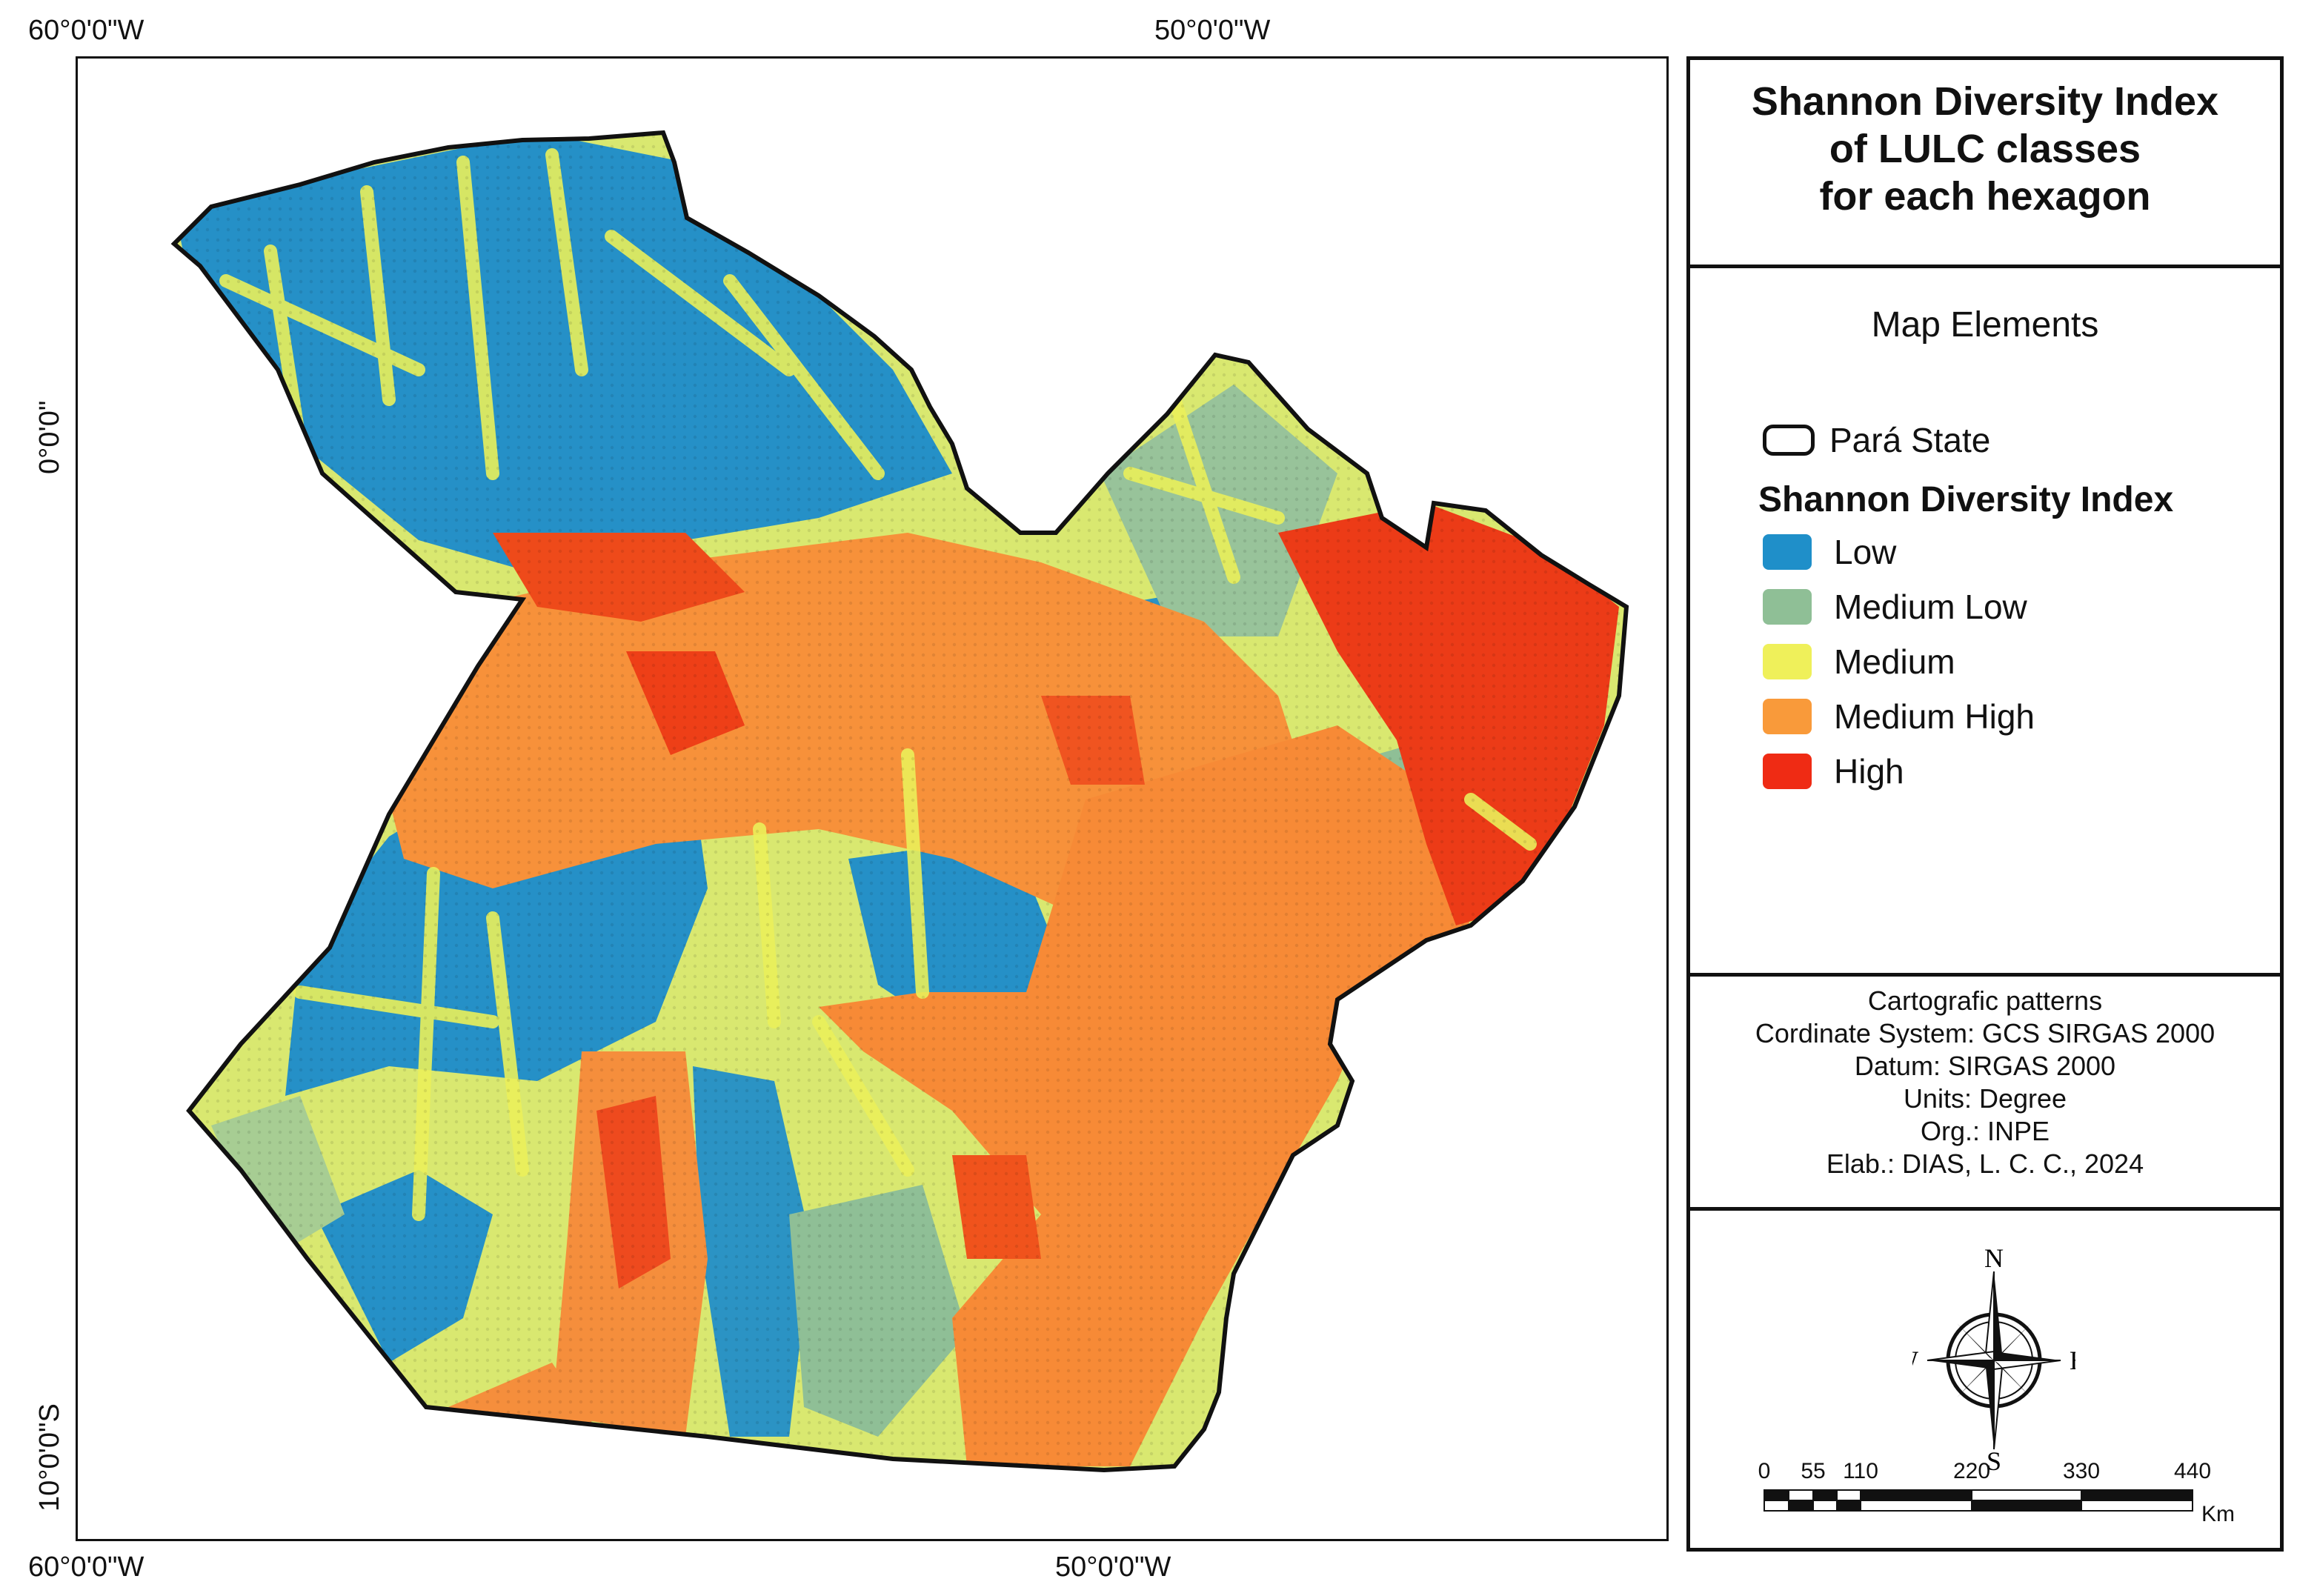 The image size is (2297, 1596). Describe the element at coordinates (1764, 1471) in the screenshot. I see `scale-tick-0: 0` at that location.